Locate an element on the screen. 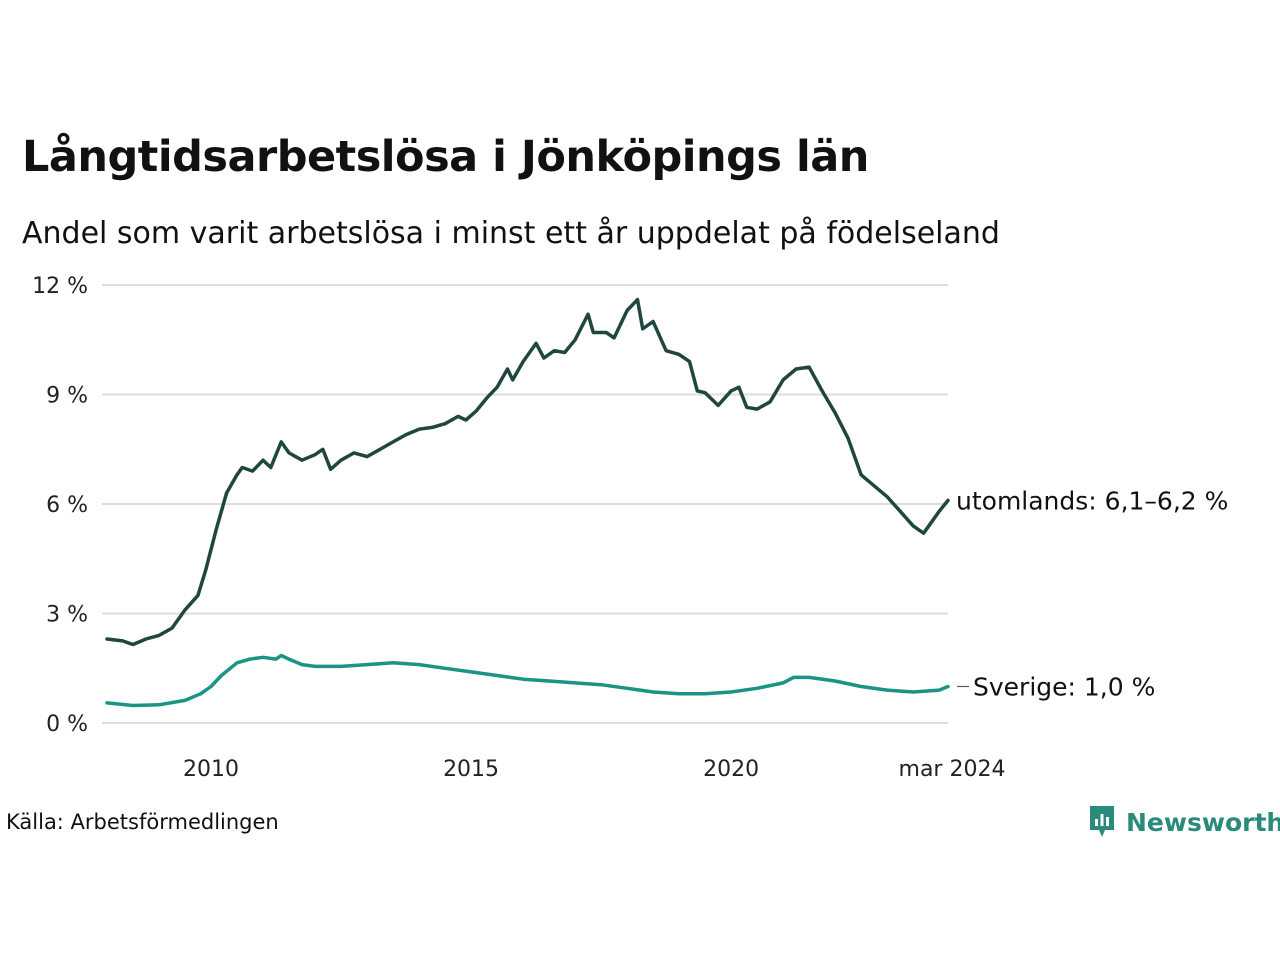 The height and width of the screenshot is (960, 1280). x-tick-label: 2020 is located at coordinates (731, 769).